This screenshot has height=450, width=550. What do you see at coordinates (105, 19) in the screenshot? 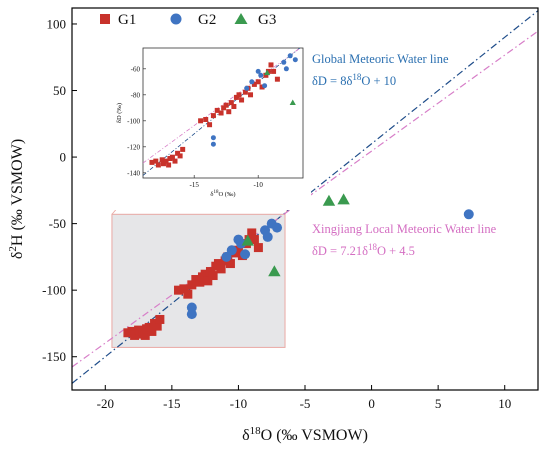
I see `legend-marker-g1` at bounding box center [105, 19].